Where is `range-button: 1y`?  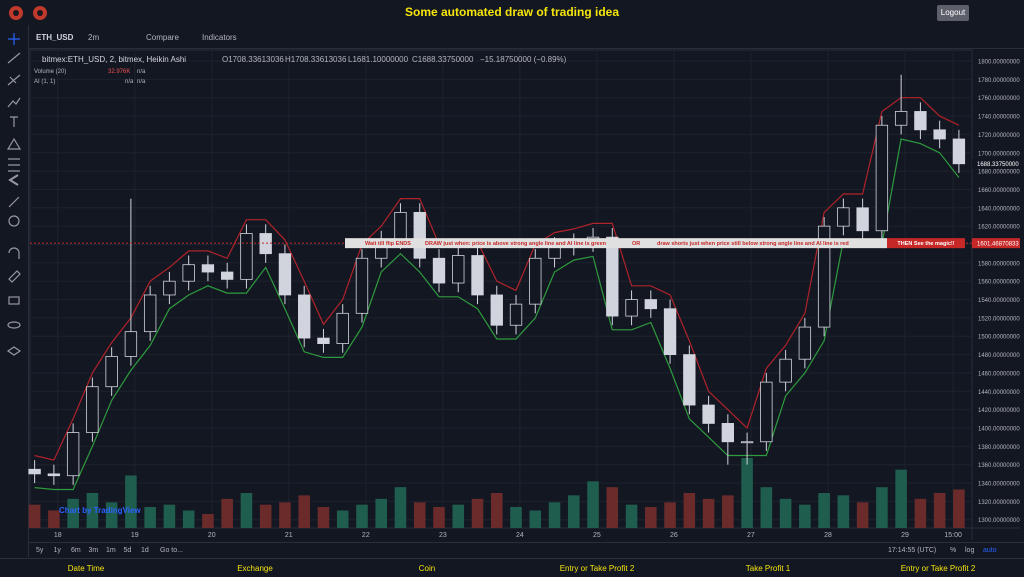 range-button: 1y is located at coordinates (57, 550).